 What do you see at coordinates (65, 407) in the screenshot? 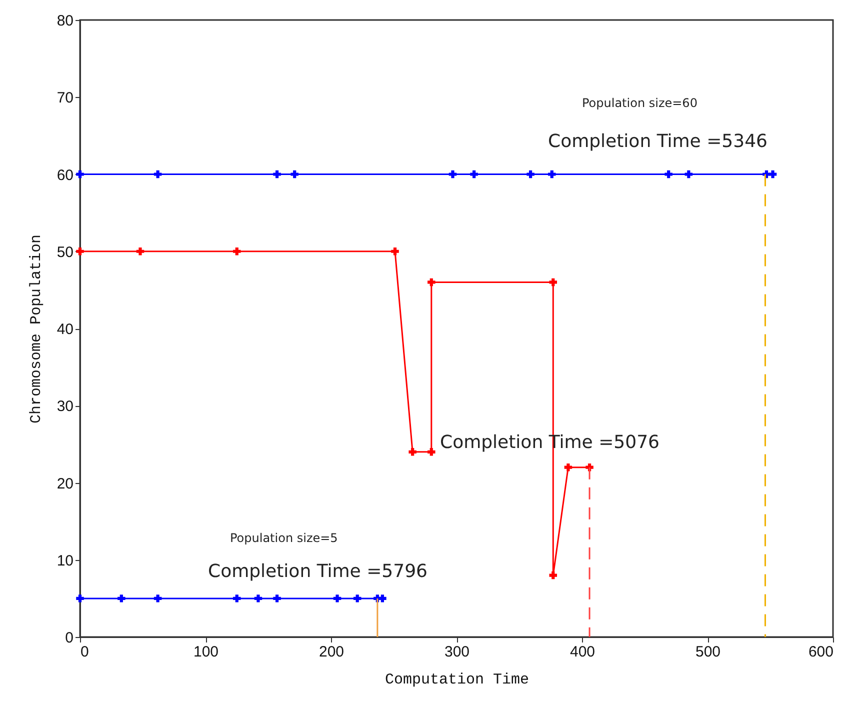
I see `y-tick-label: 30` at bounding box center [65, 407].